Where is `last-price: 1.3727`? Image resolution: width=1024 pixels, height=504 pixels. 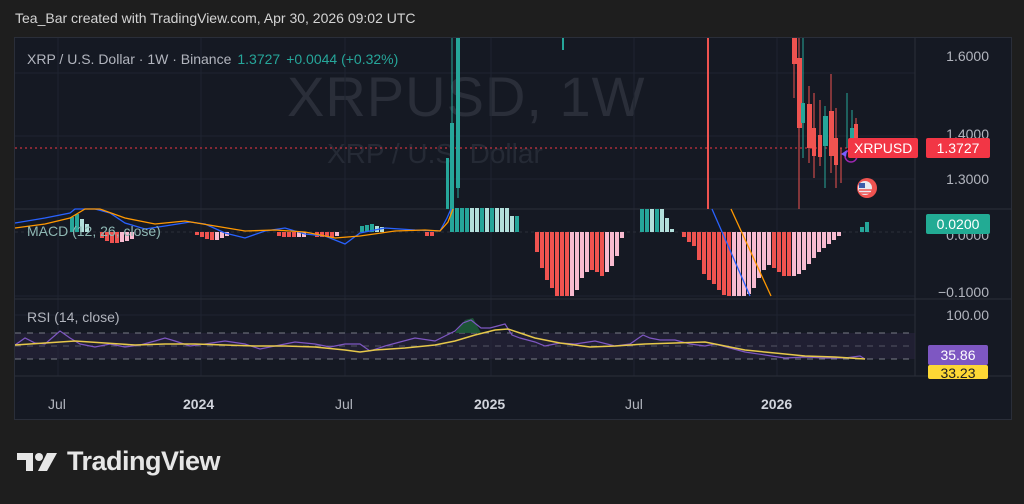
last-price: 1.3727 is located at coordinates (259, 59).